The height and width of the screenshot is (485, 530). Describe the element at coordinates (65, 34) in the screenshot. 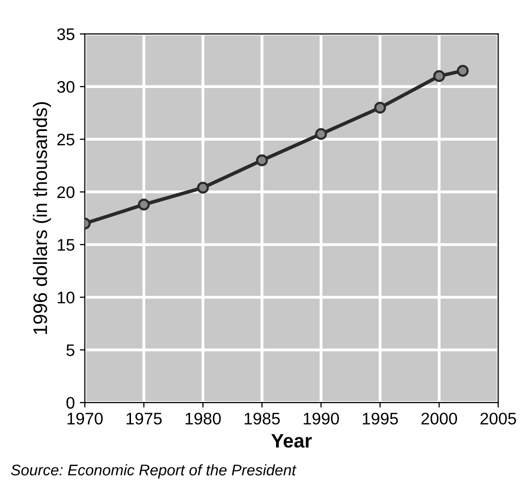

I see `y-tick-label: 35` at that location.